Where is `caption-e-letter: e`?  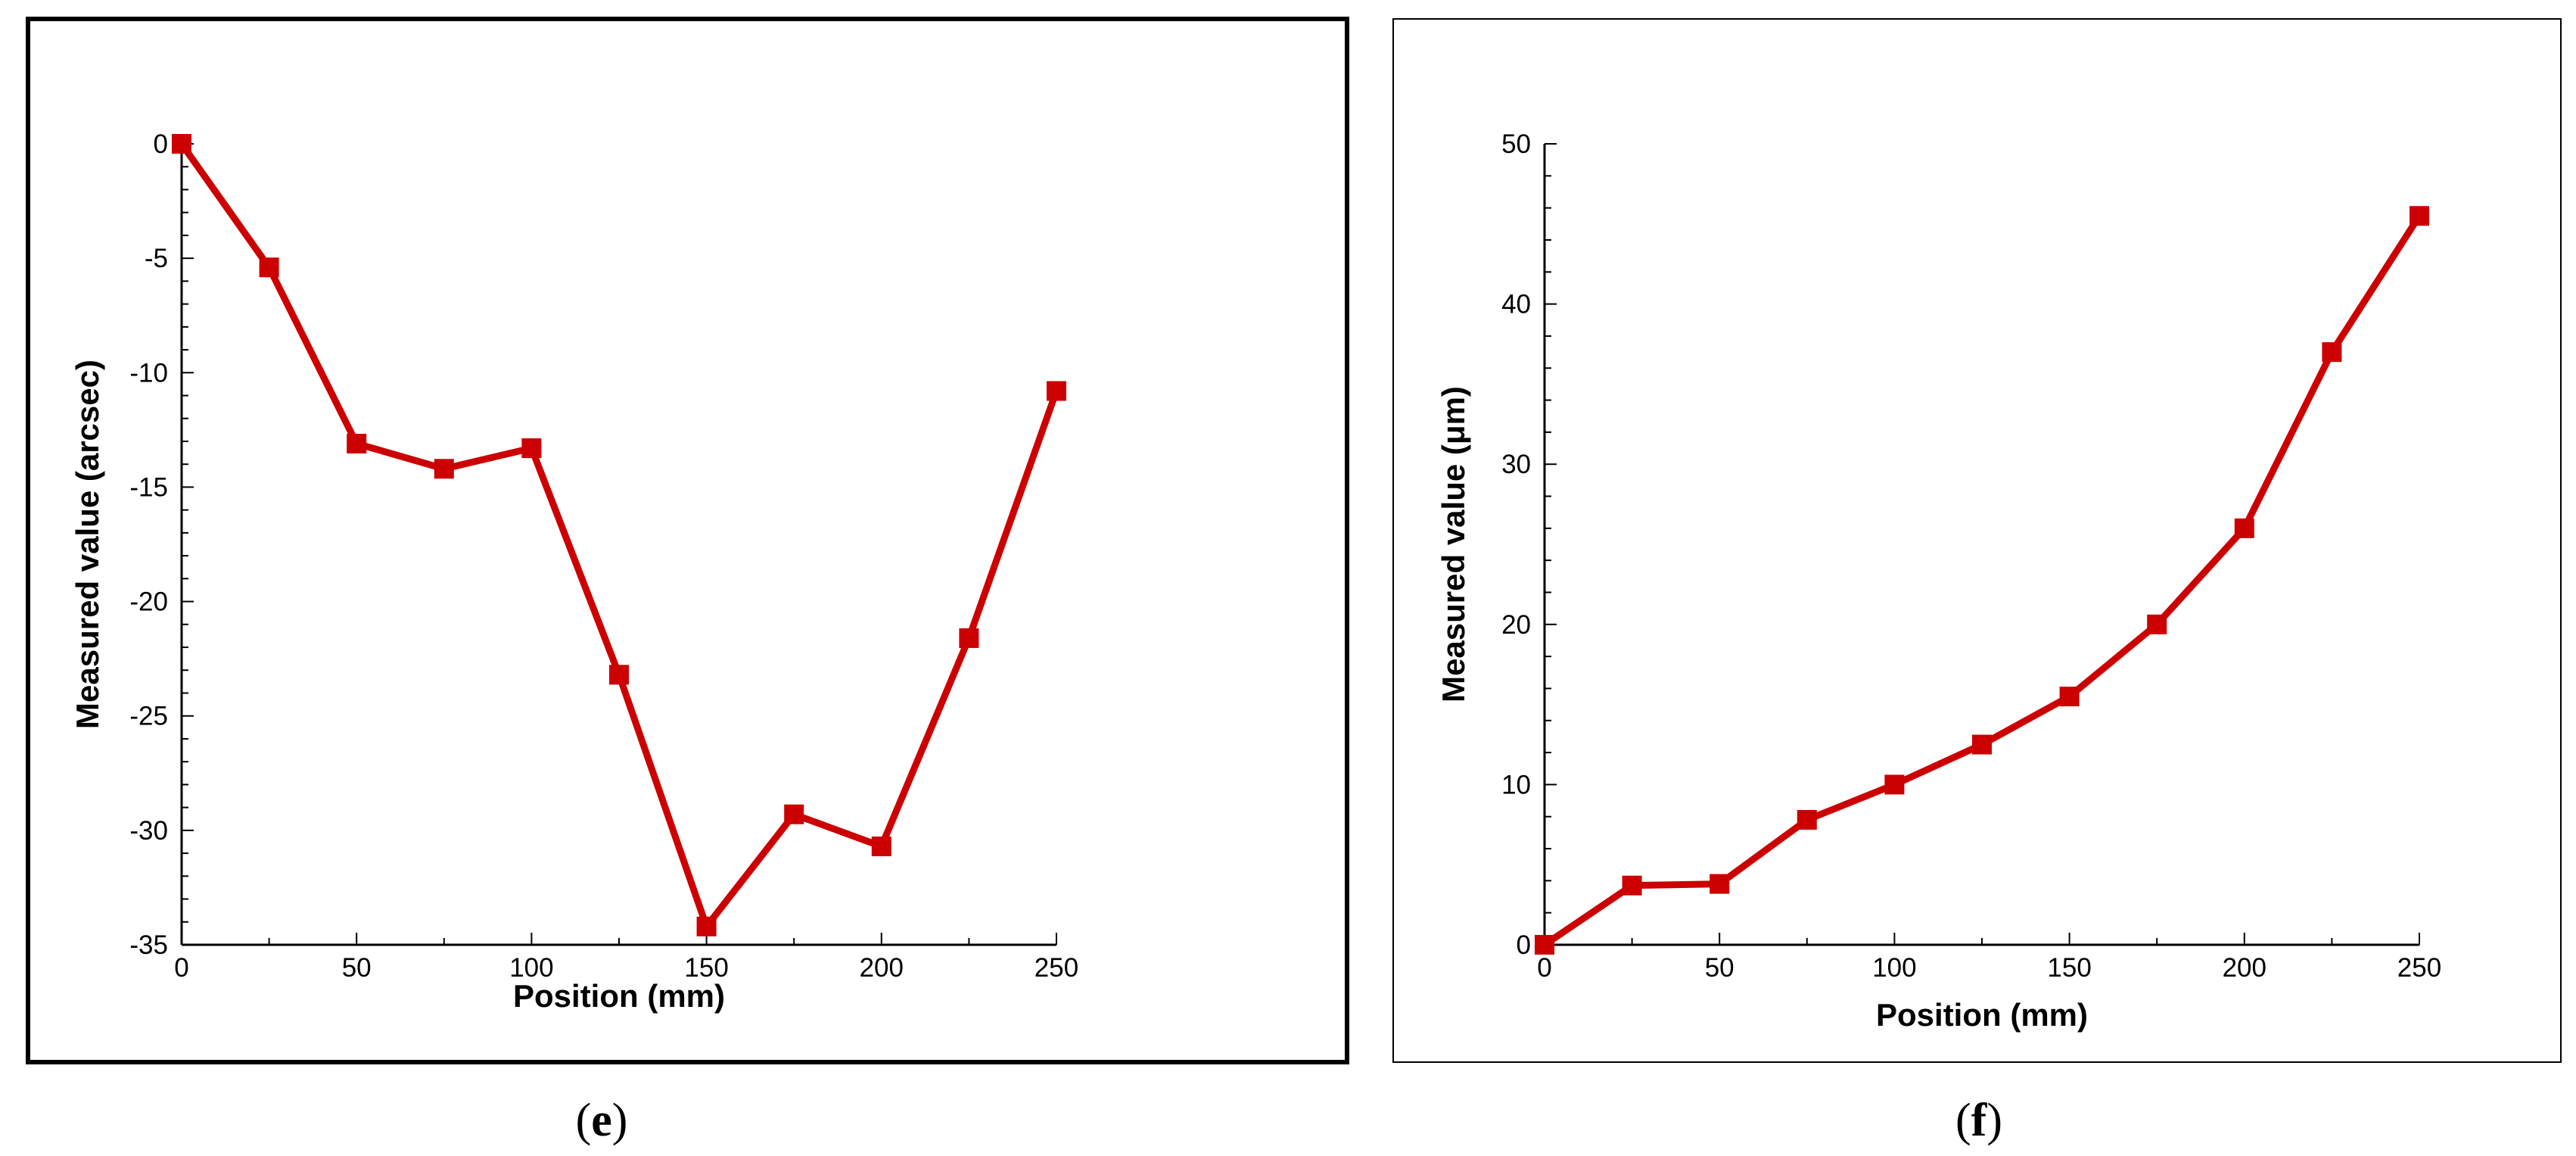 caption-e-letter: e is located at coordinates (601, 1120).